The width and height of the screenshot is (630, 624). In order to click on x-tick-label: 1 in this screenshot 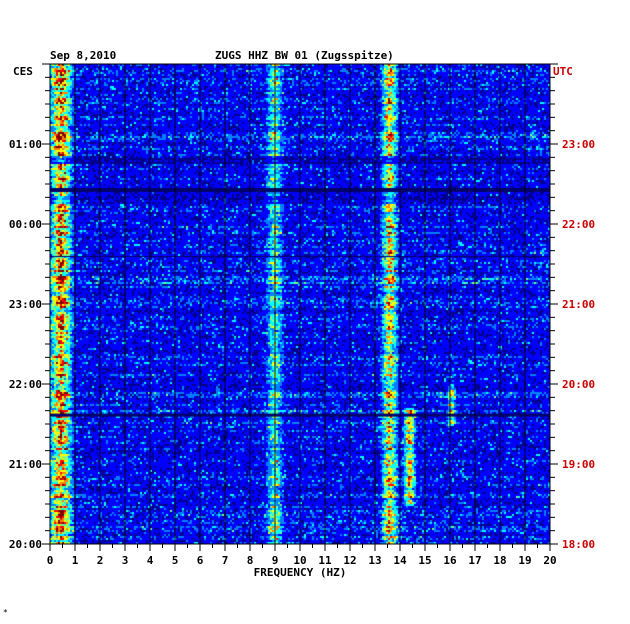, I will do `click(75, 560)`.